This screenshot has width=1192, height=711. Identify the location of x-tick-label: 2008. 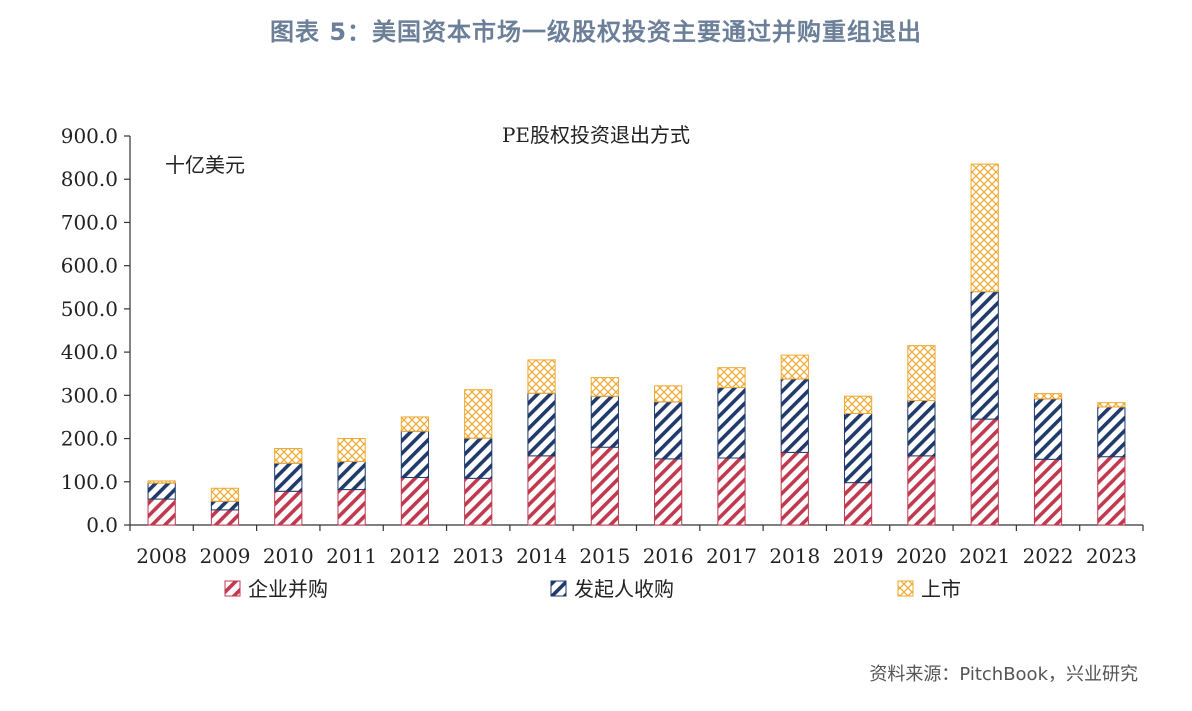
(161, 556).